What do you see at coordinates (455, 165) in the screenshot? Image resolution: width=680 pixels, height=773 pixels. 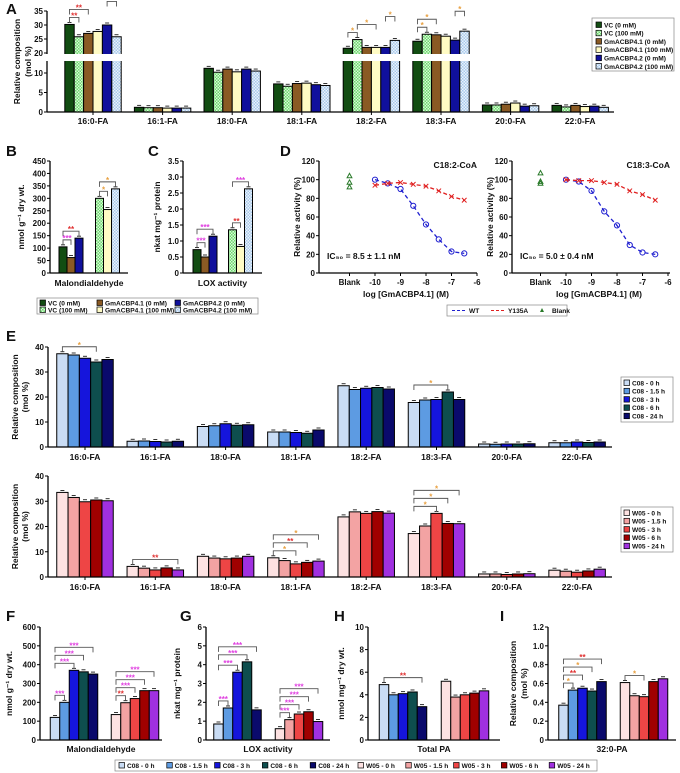 I see `plot-title: C18:2-CoA` at bounding box center [455, 165].